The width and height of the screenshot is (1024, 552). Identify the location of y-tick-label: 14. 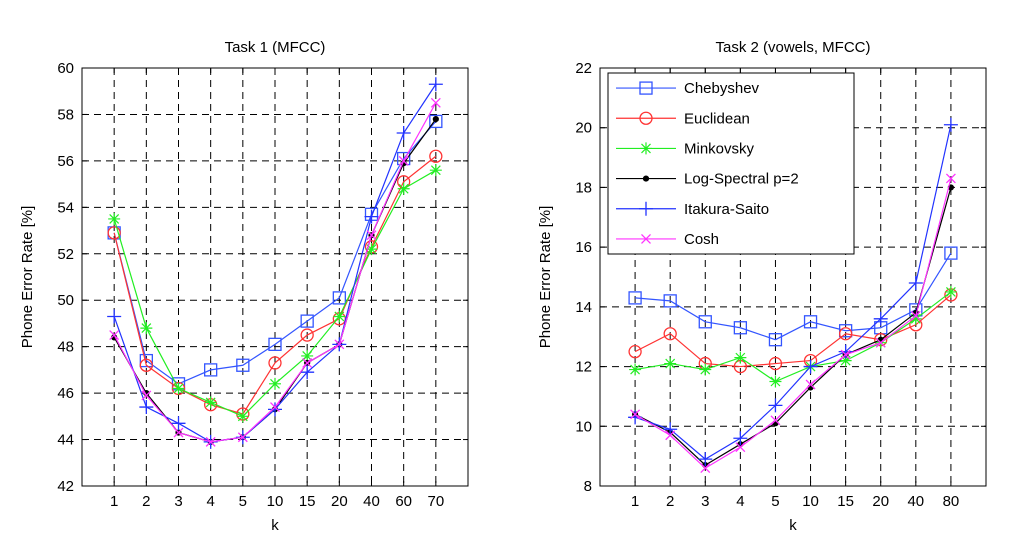
(583, 307).